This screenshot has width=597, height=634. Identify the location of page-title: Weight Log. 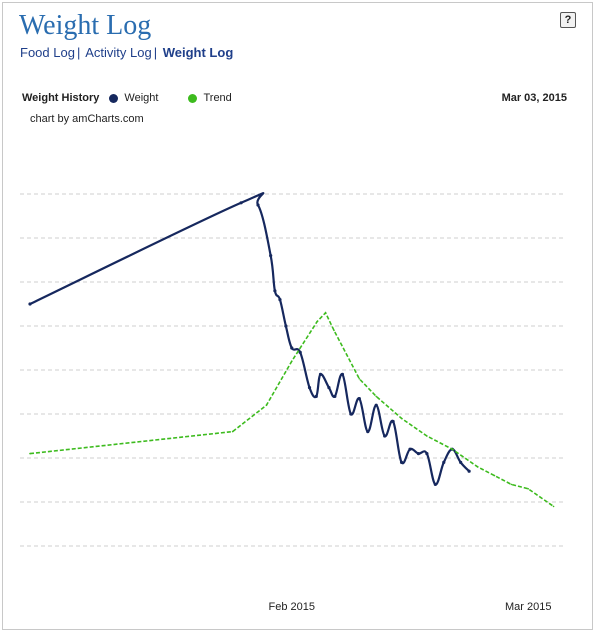
(85, 25).